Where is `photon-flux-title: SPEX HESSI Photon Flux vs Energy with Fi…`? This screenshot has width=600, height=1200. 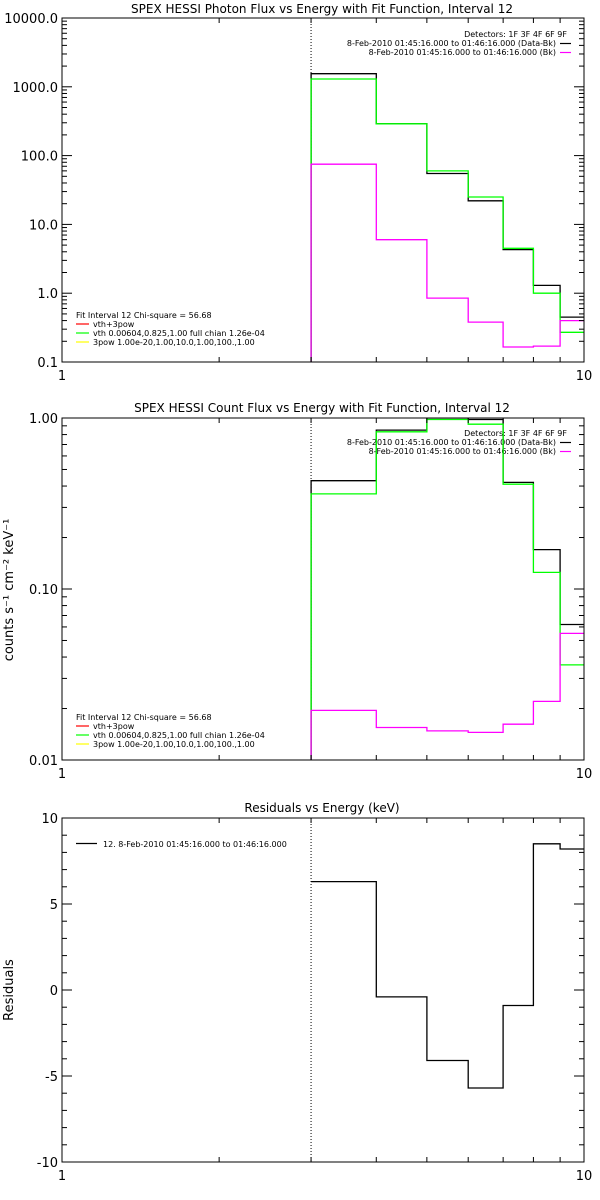 photon-flux-title: SPEX HESSI Photon Flux vs Energy with Fi… is located at coordinates (322, 9).